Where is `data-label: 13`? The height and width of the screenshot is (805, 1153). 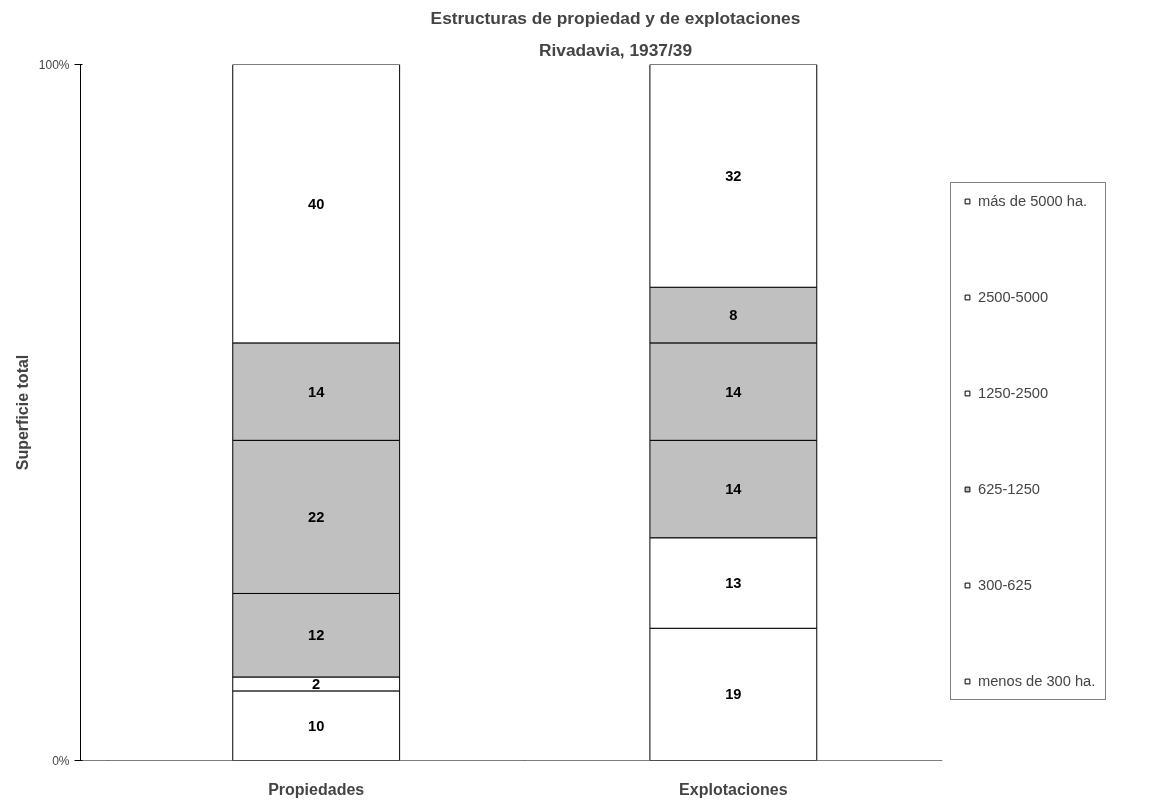 data-label: 13 is located at coordinates (733, 583).